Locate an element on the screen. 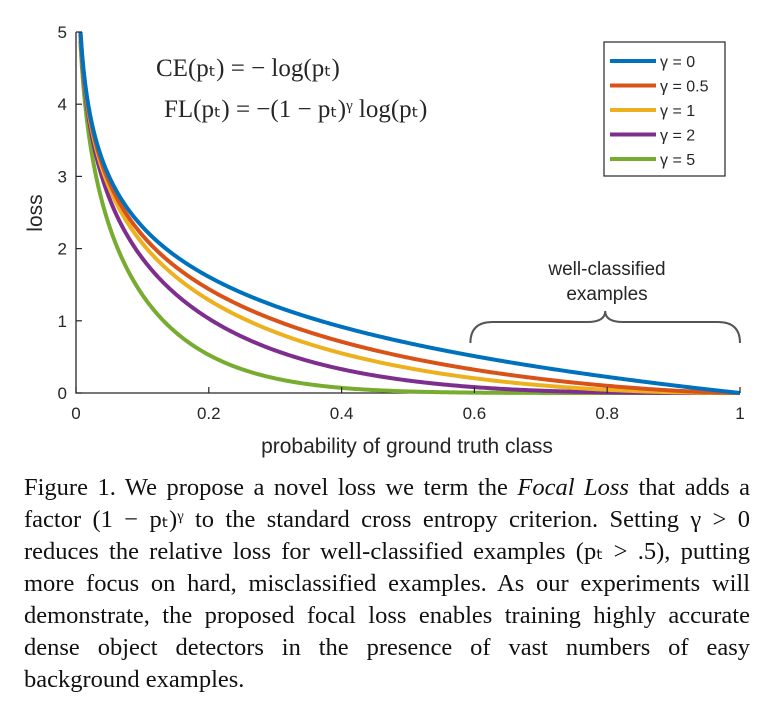 The image size is (773, 724). x-tick-label: 0.4 is located at coordinates (342, 413).